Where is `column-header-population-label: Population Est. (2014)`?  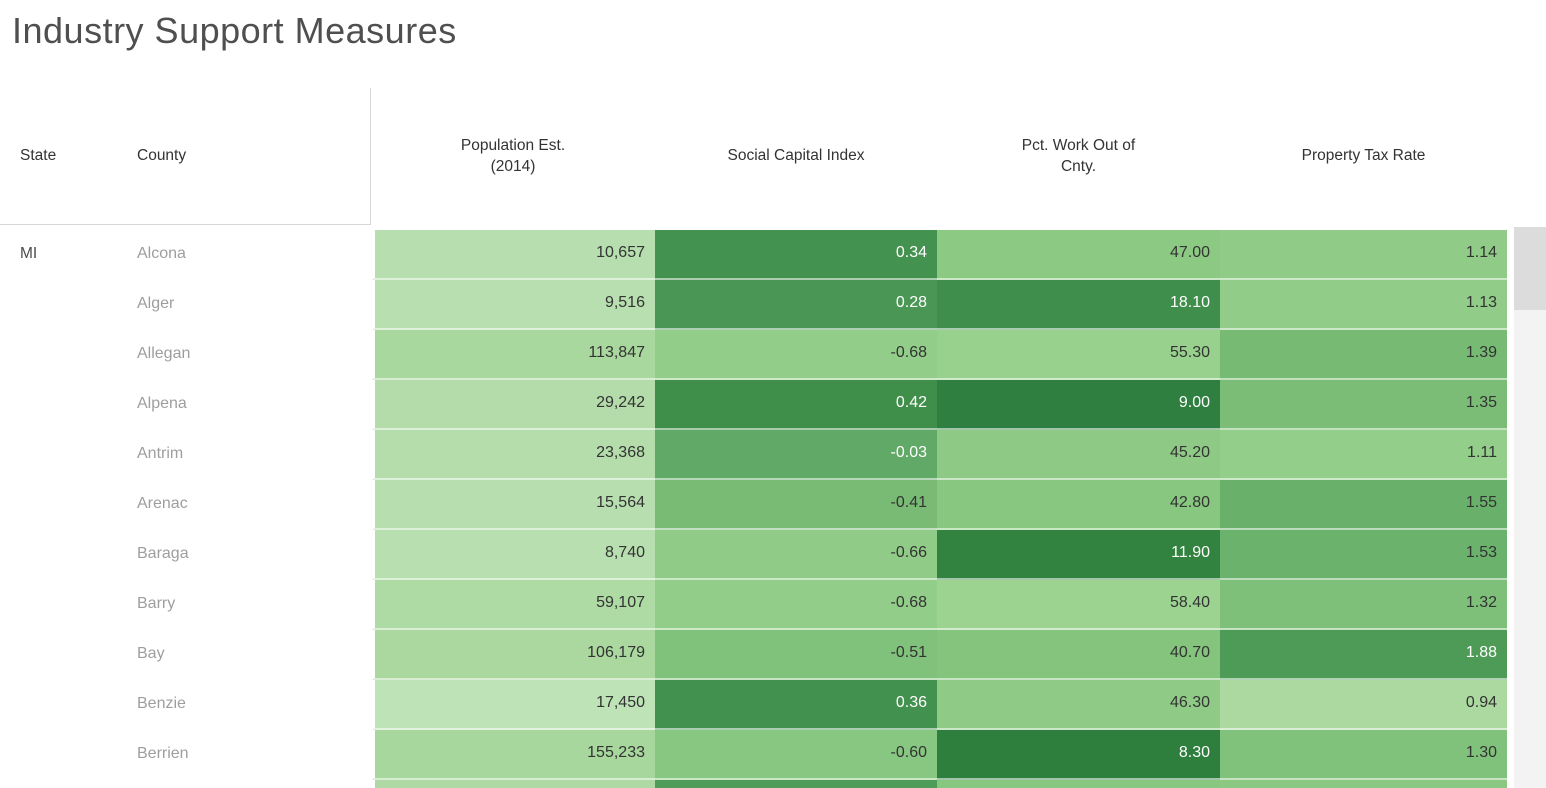 column-header-population-label: Population Est. (2014) is located at coordinates (513, 155).